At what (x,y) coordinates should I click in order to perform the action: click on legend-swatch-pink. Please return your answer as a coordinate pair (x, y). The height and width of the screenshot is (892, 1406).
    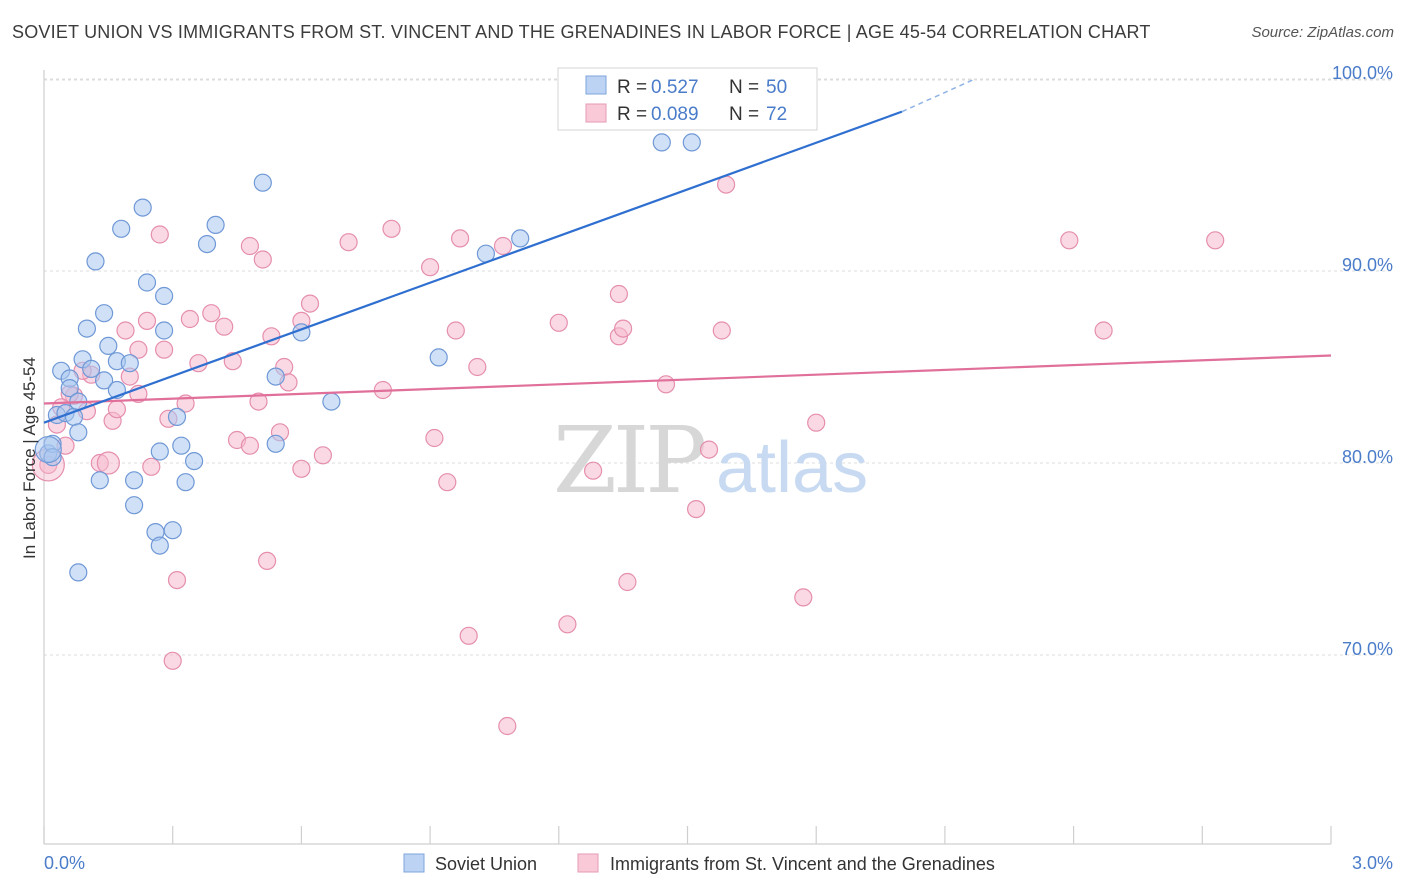
    Looking at the image, I should click on (596, 113).